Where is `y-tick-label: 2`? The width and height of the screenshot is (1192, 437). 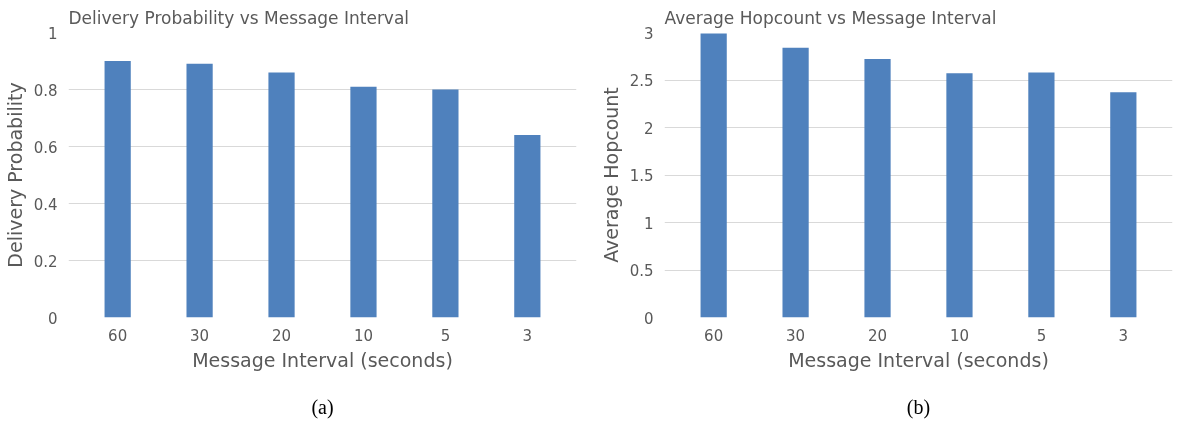
y-tick-label: 2 is located at coordinates (648, 128).